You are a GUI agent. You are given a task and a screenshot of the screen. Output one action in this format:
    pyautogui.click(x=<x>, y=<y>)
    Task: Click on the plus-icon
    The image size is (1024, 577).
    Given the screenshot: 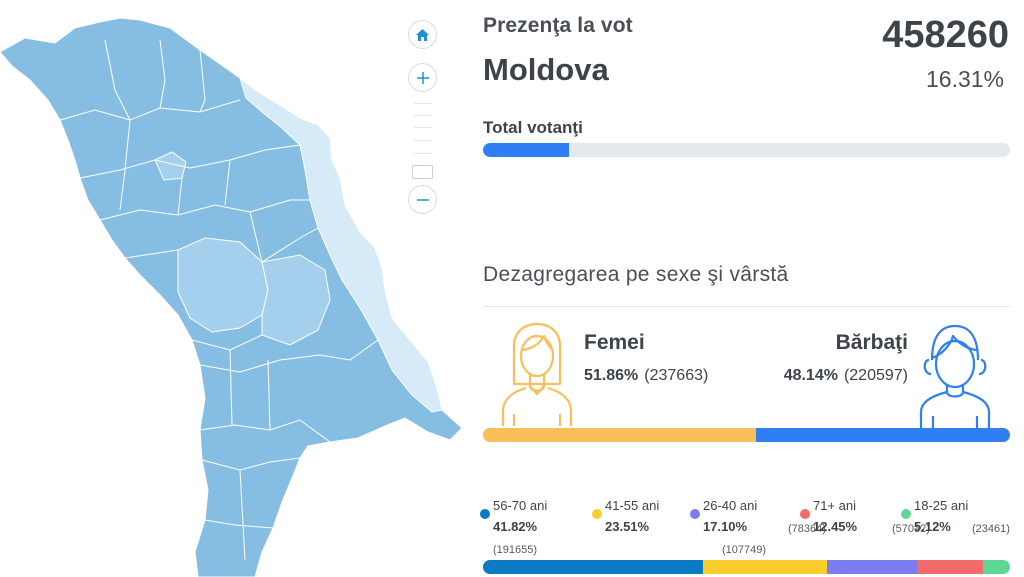 What is the action you would take?
    pyautogui.click(x=422, y=77)
    